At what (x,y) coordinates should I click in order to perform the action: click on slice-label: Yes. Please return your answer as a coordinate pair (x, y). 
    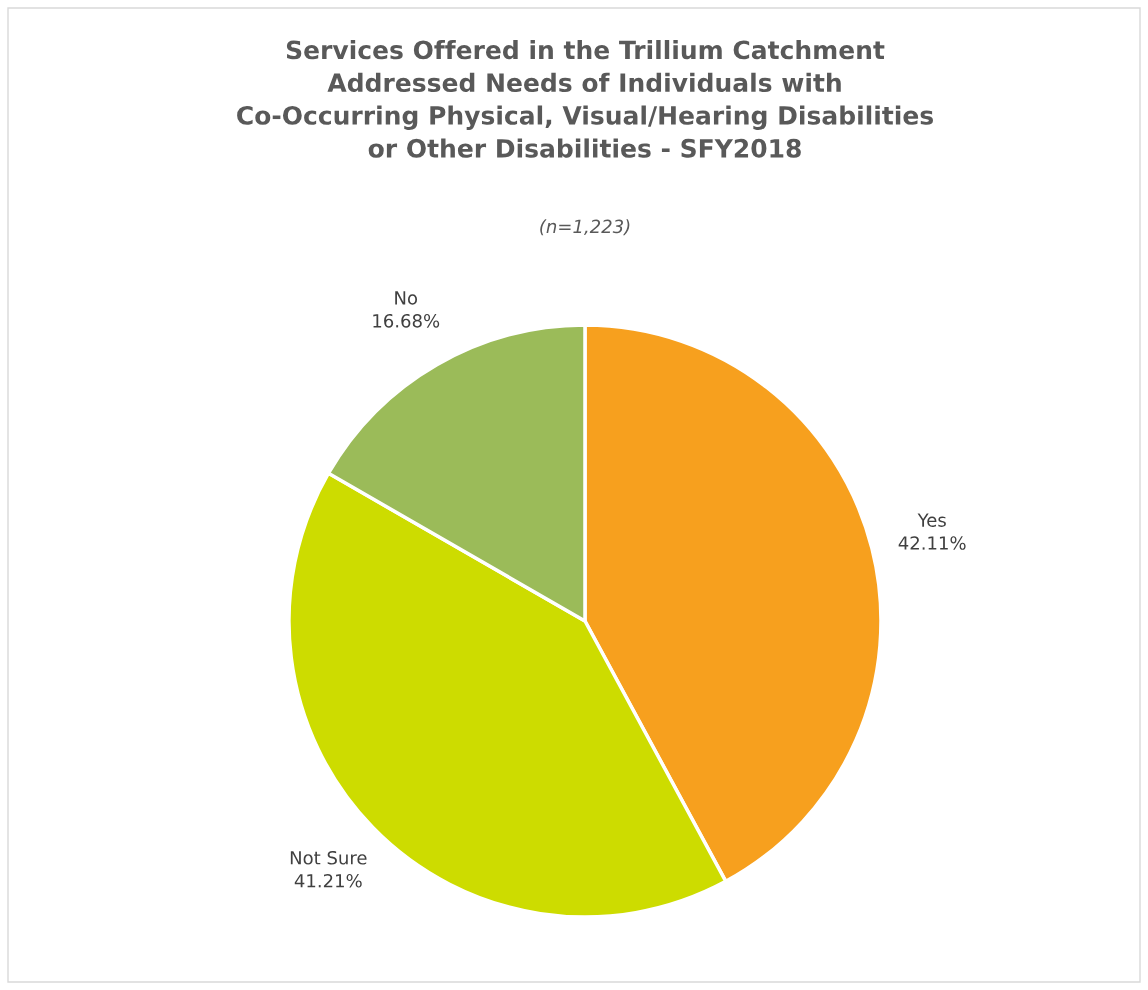
    Looking at the image, I should click on (931, 520).